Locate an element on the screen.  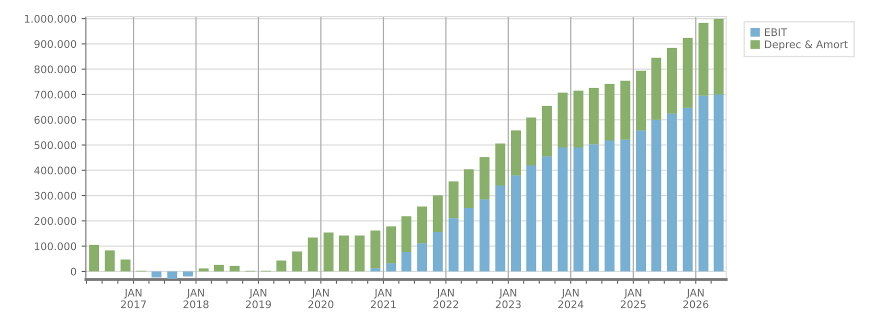
x-tick-label: JAN 2026 is located at coordinates (695, 298).